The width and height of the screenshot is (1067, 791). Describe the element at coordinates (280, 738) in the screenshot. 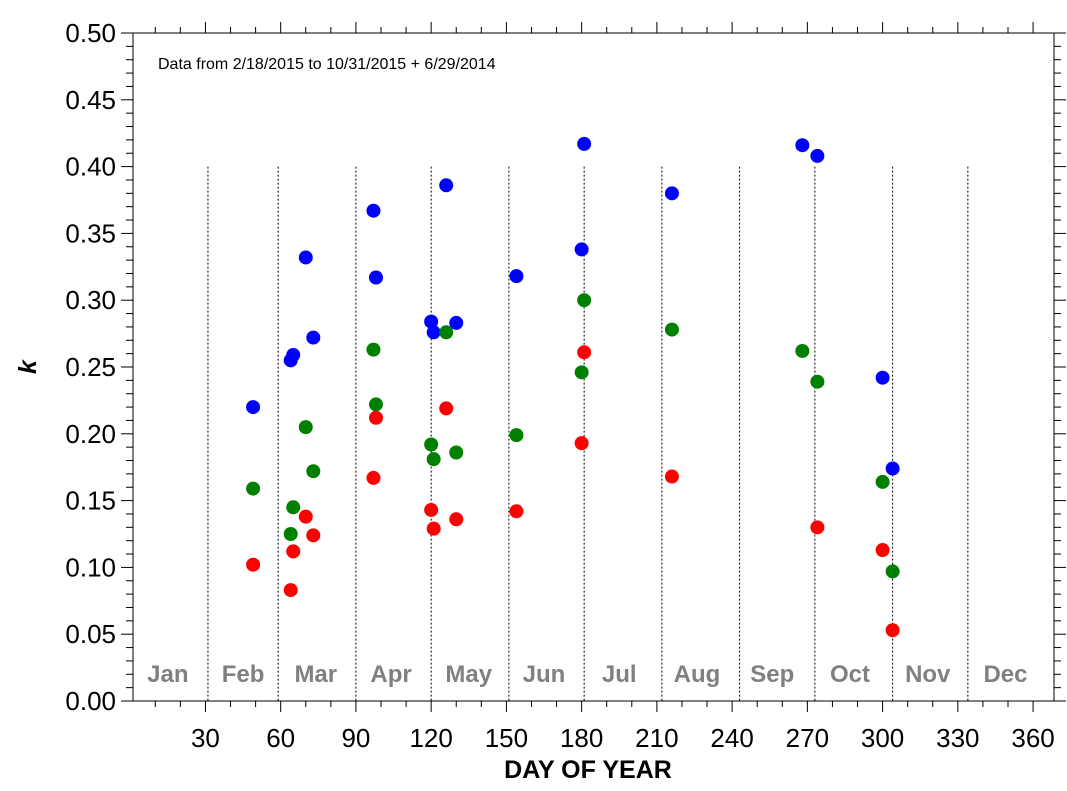

I see `x-tick-label: 60` at that location.